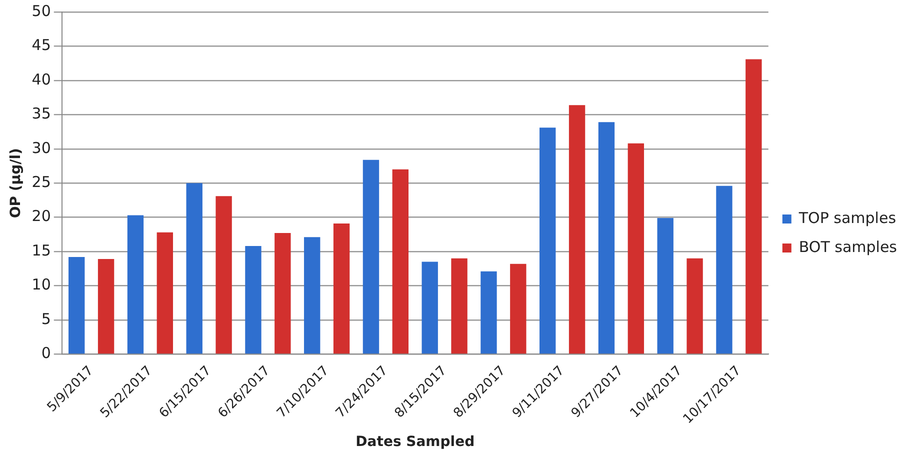 This screenshot has width=917, height=459. What do you see at coordinates (41, 45) in the screenshot?
I see `y-tick-label: 45` at bounding box center [41, 45].